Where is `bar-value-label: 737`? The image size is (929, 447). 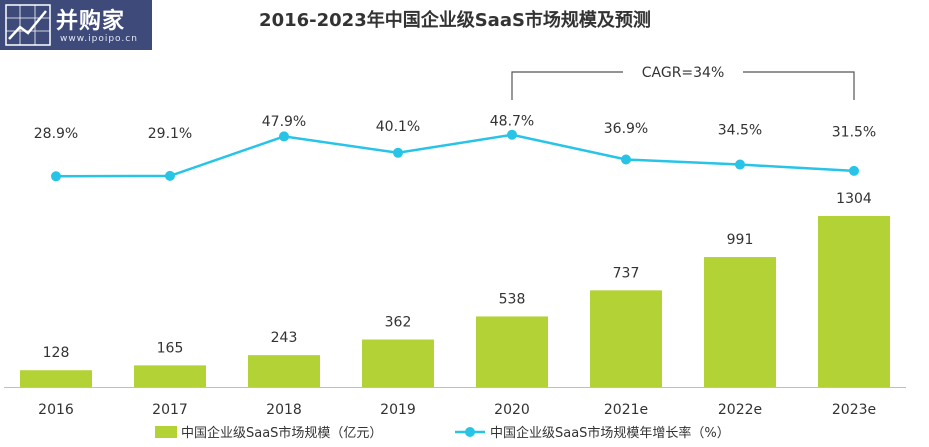
bar-value-label: 737 is located at coordinates (626, 273).